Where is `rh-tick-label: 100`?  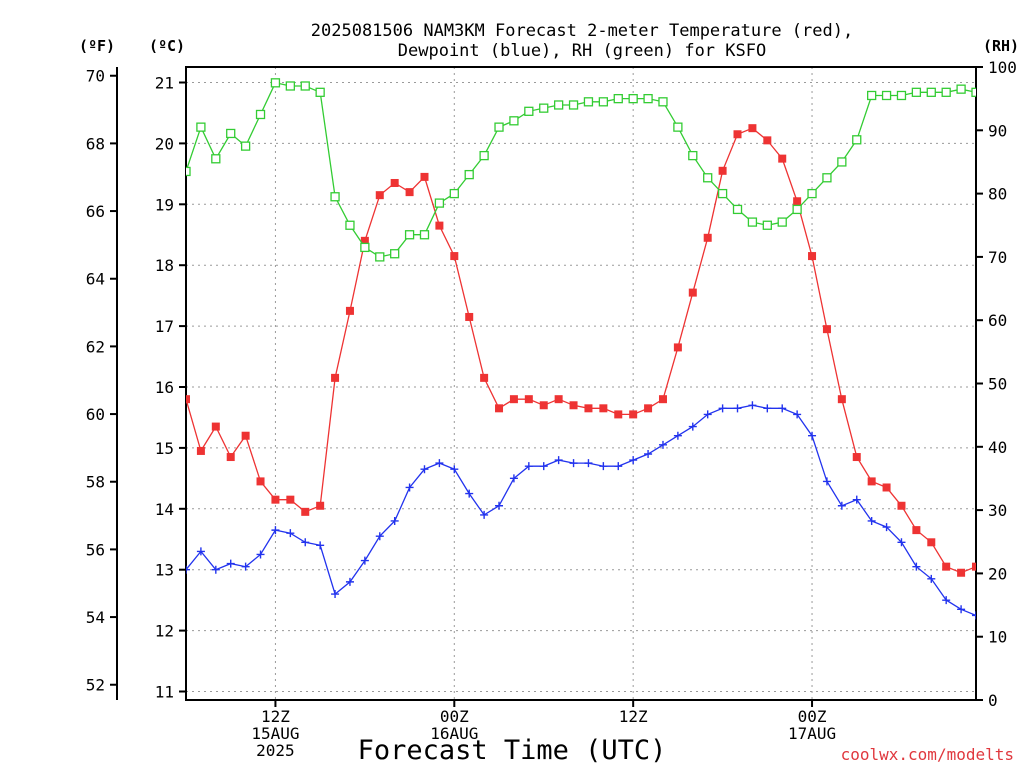
rh-tick-label: 100 is located at coordinates (1002, 67).